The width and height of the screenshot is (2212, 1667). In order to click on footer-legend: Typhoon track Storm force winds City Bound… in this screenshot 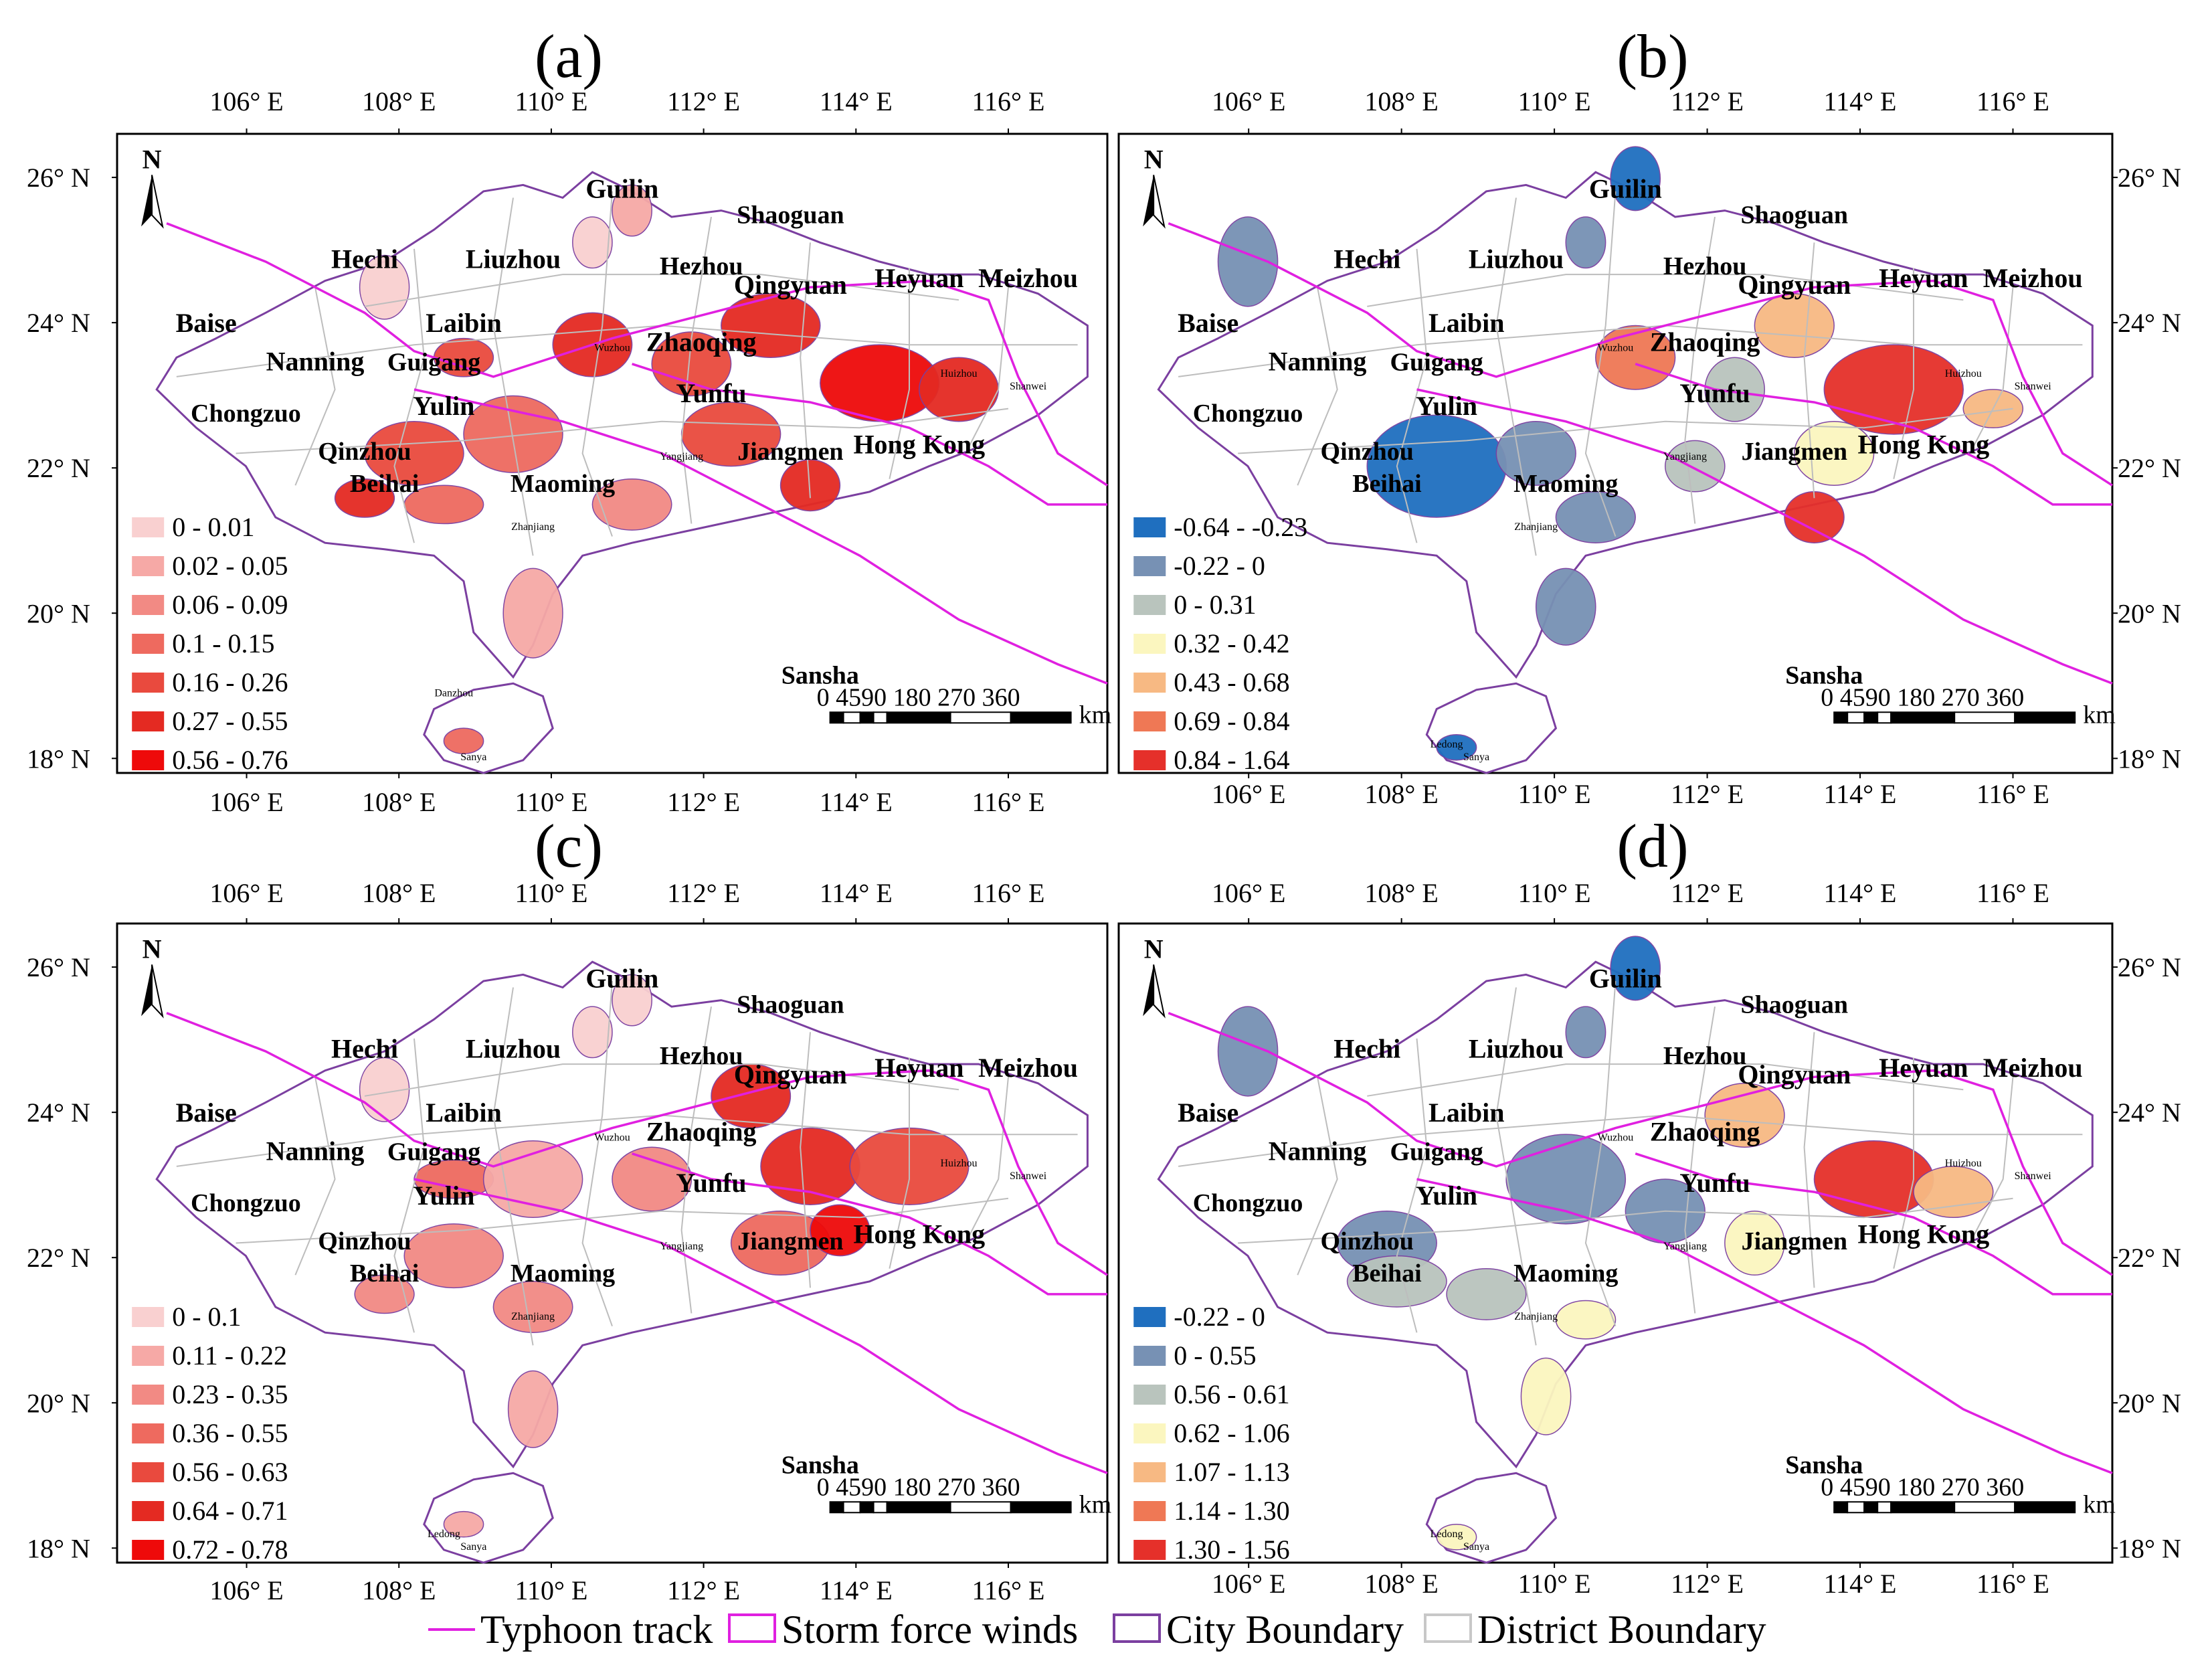, I will do `click(1097, 1629)`.